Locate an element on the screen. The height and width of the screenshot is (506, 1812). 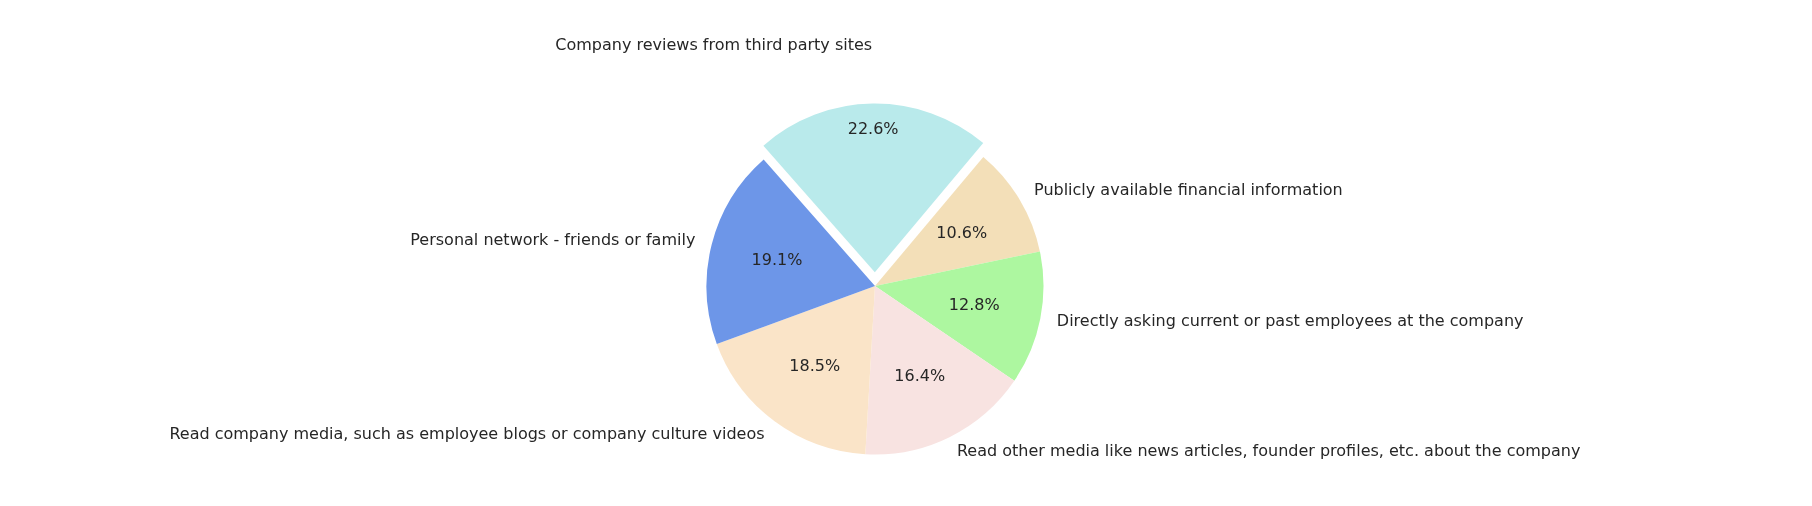
slice-label: Publicly available financial information is located at coordinates (1188, 189).